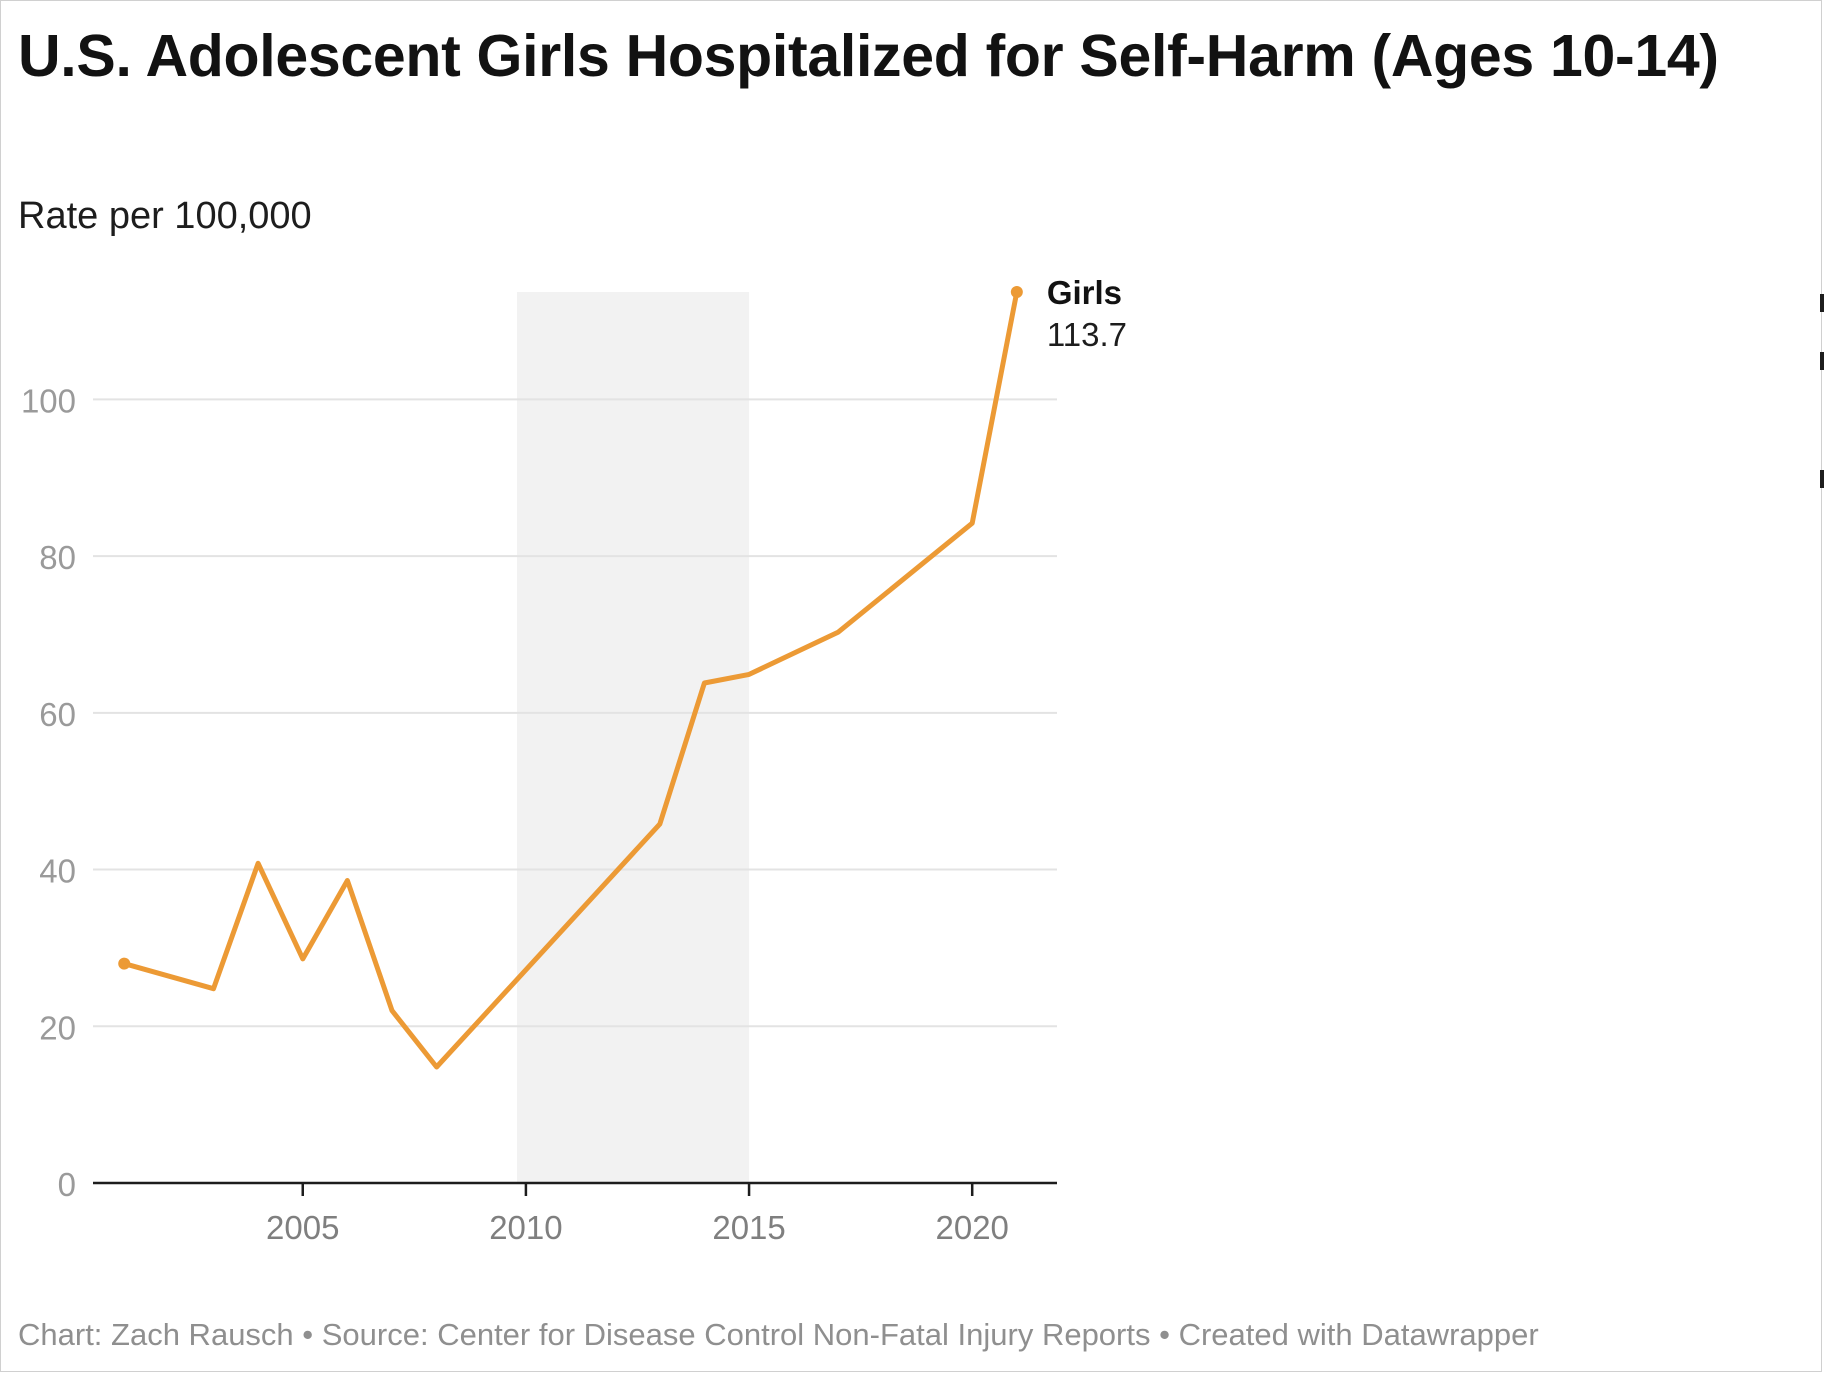 The height and width of the screenshot is (1374, 1824). Describe the element at coordinates (57, 557) in the screenshot. I see `y-tick-label: 80` at that location.